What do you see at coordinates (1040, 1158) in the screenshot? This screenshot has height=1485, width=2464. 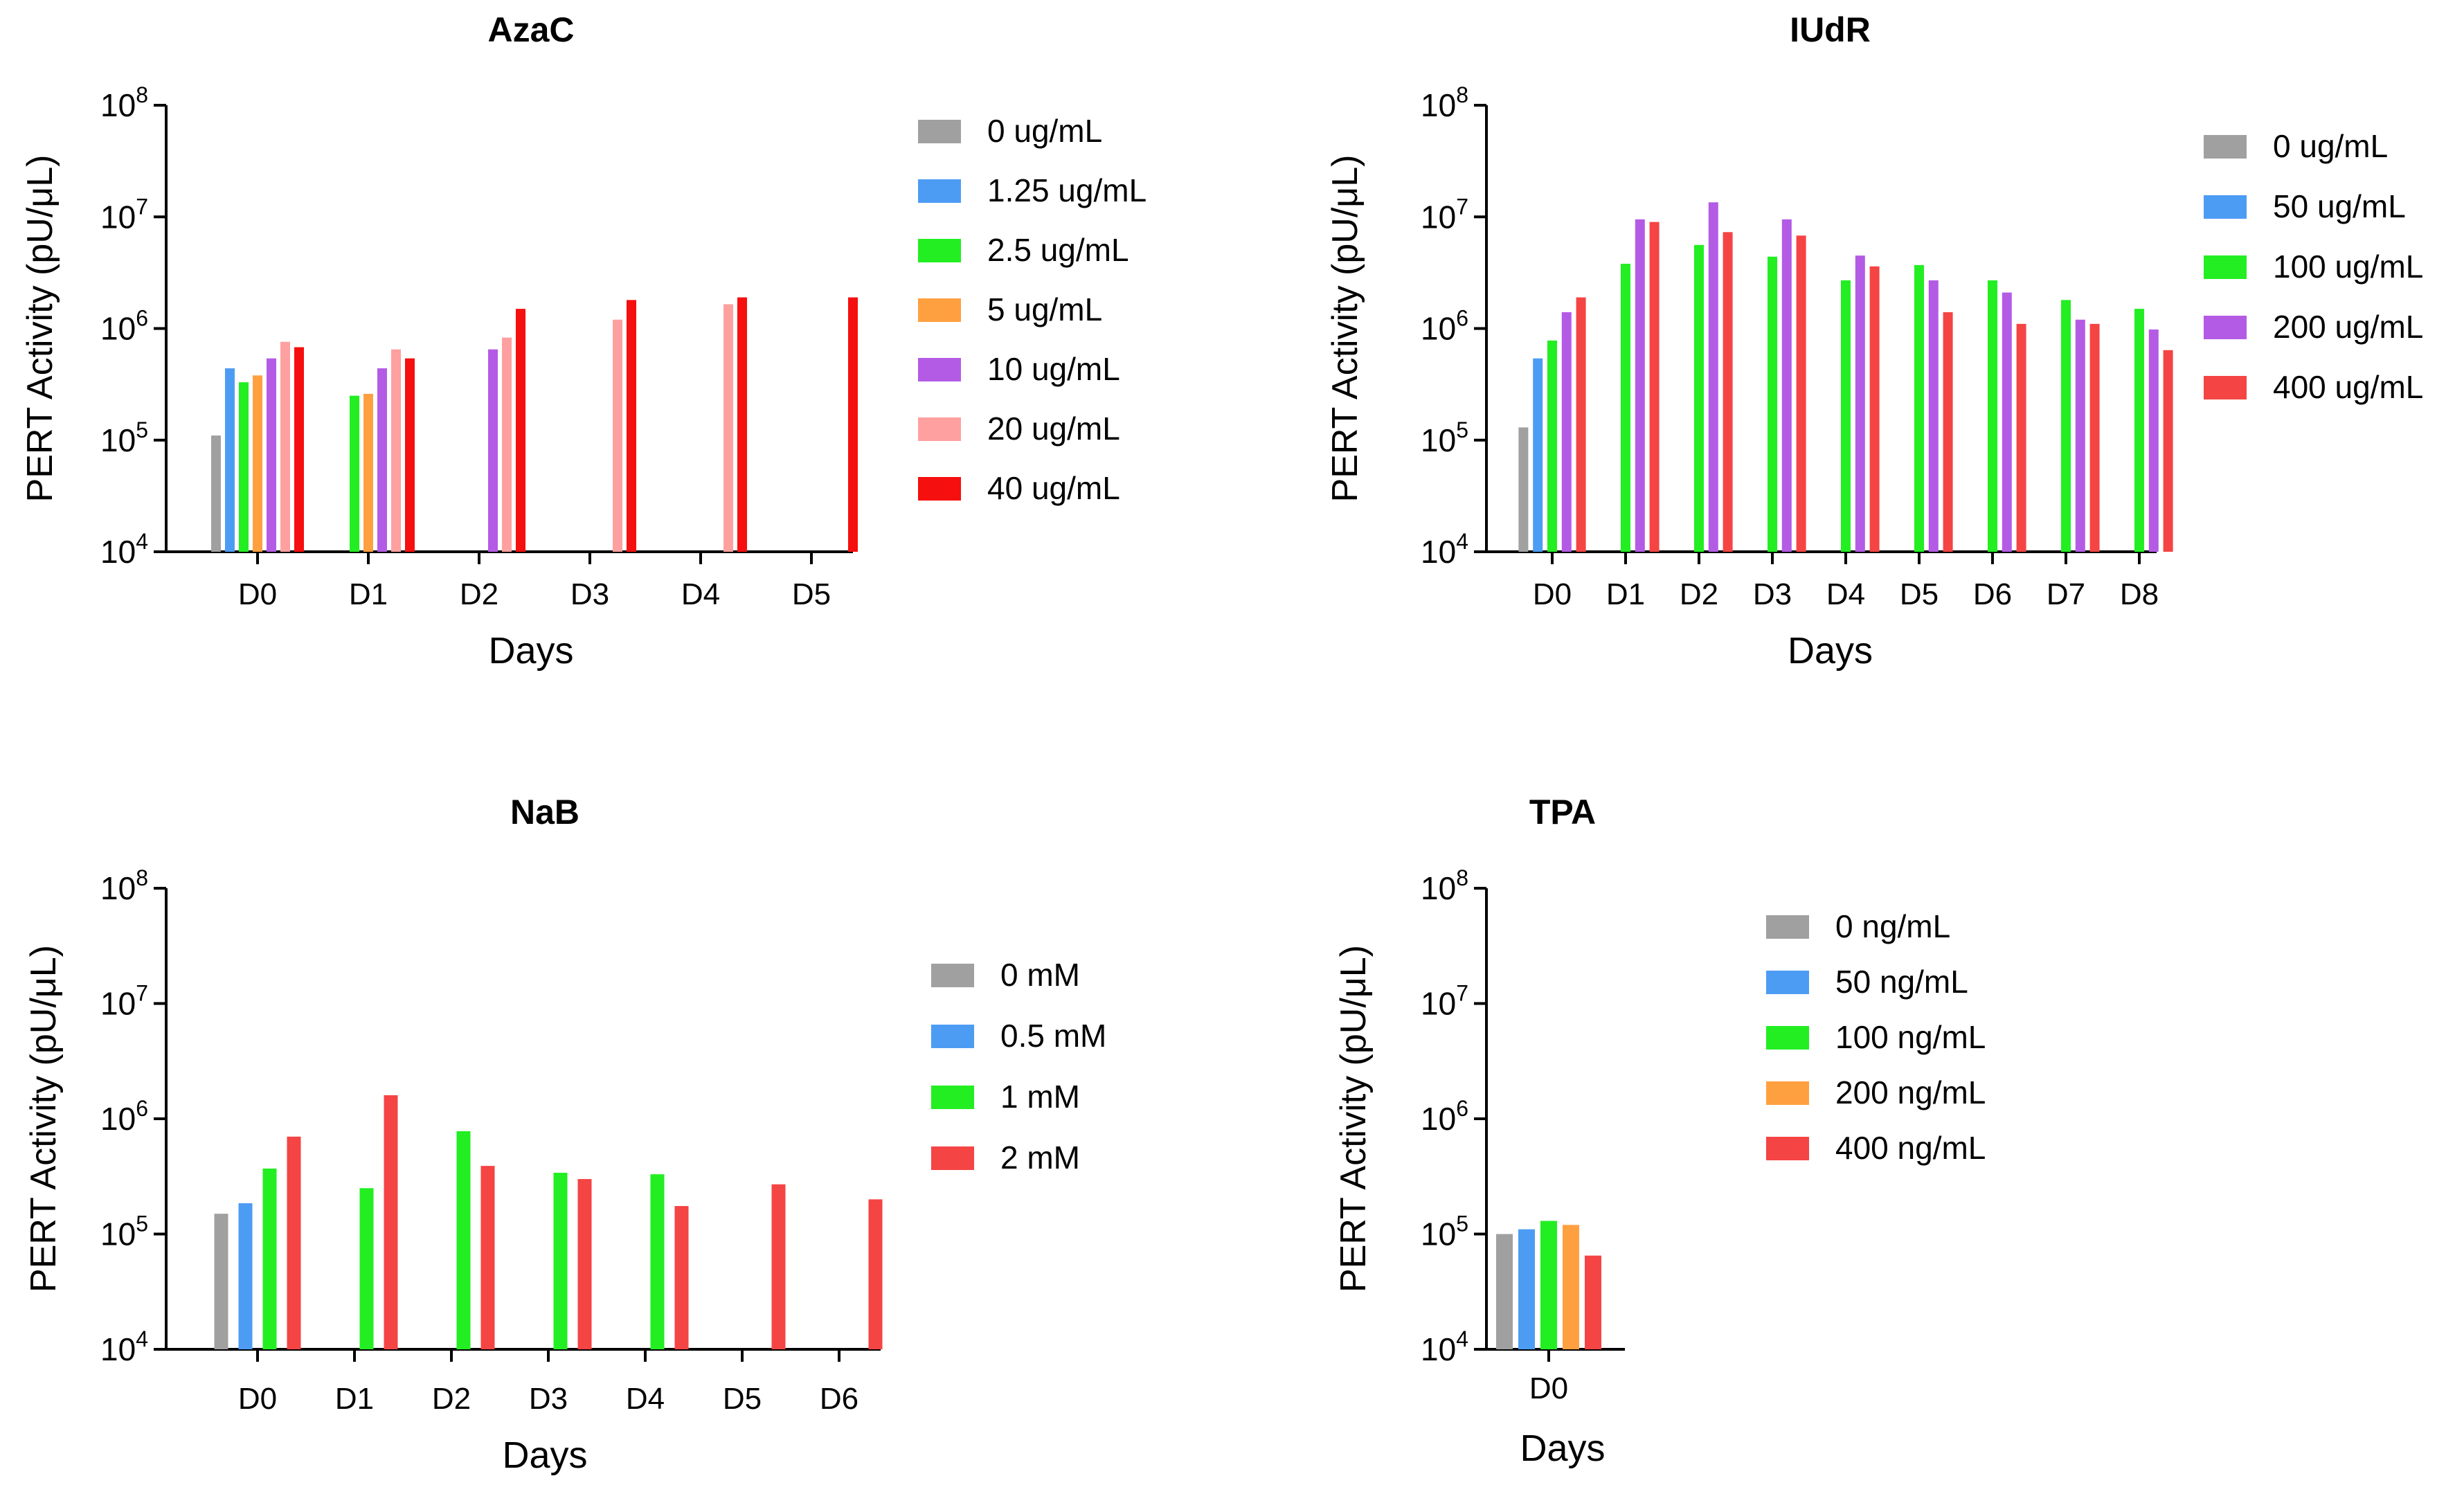 I see `legend-label: 2 mM` at bounding box center [1040, 1158].